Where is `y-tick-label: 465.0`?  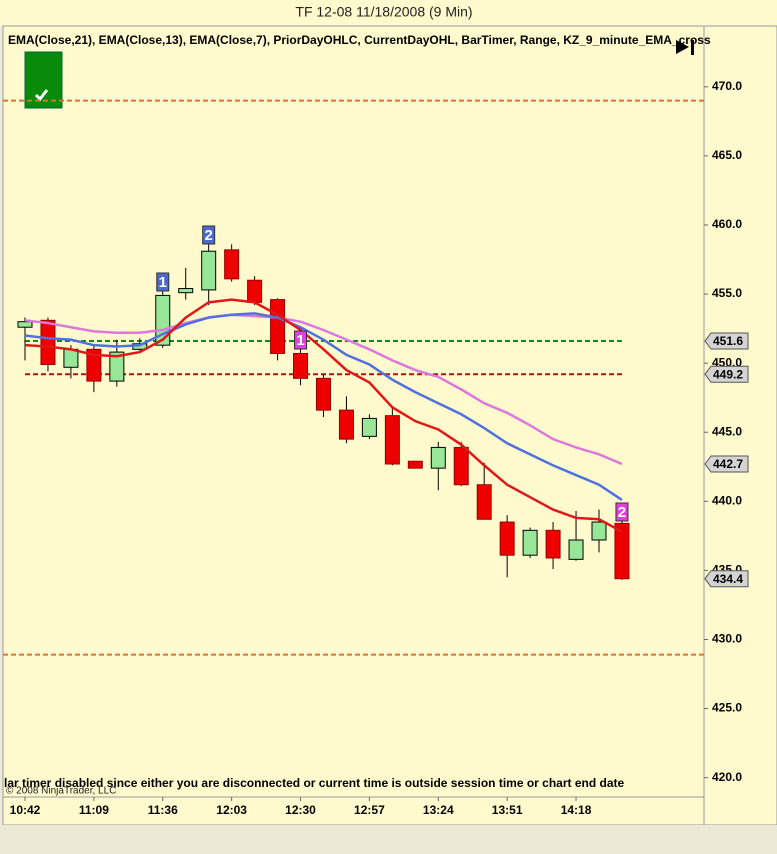 y-tick-label: 465.0 is located at coordinates (727, 155).